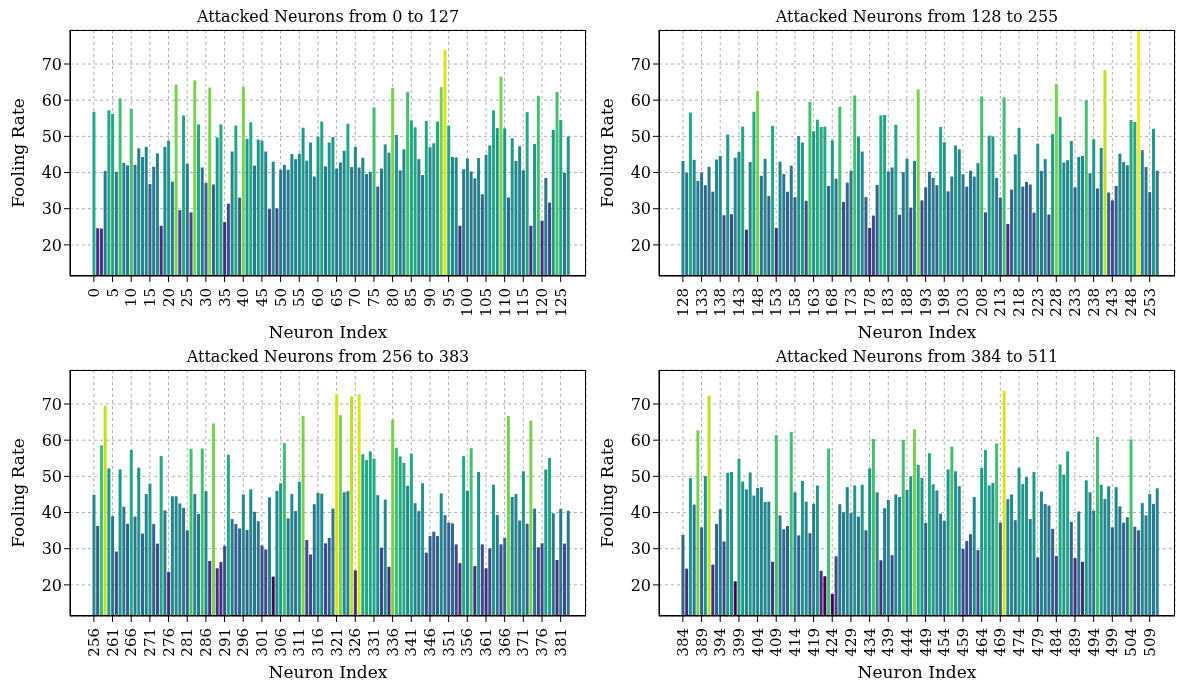 The height and width of the screenshot is (691, 1189). Describe the element at coordinates (701, 302) in the screenshot. I see `x-tick-label: 133` at that location.